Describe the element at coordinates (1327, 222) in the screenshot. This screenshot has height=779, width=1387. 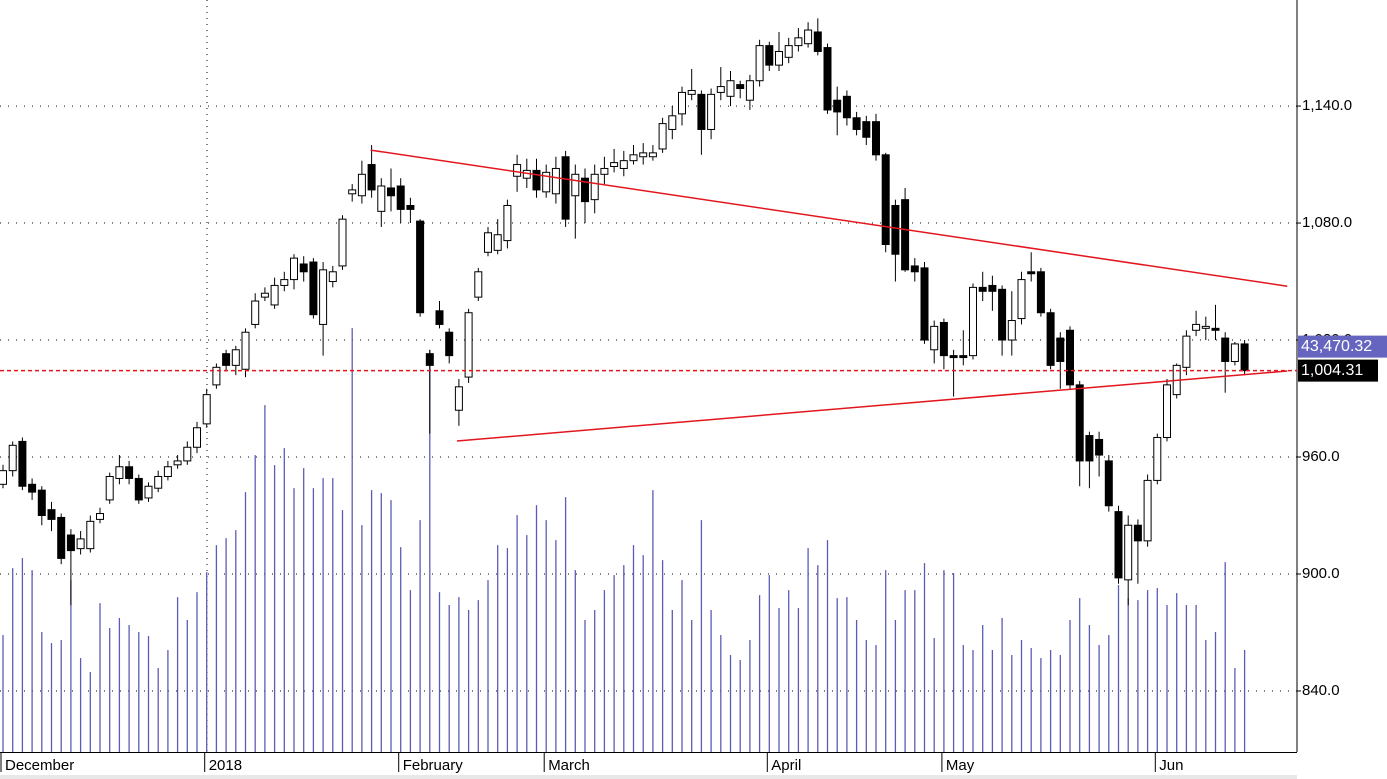
I see `y-tick-label: 1,080.0` at that location.